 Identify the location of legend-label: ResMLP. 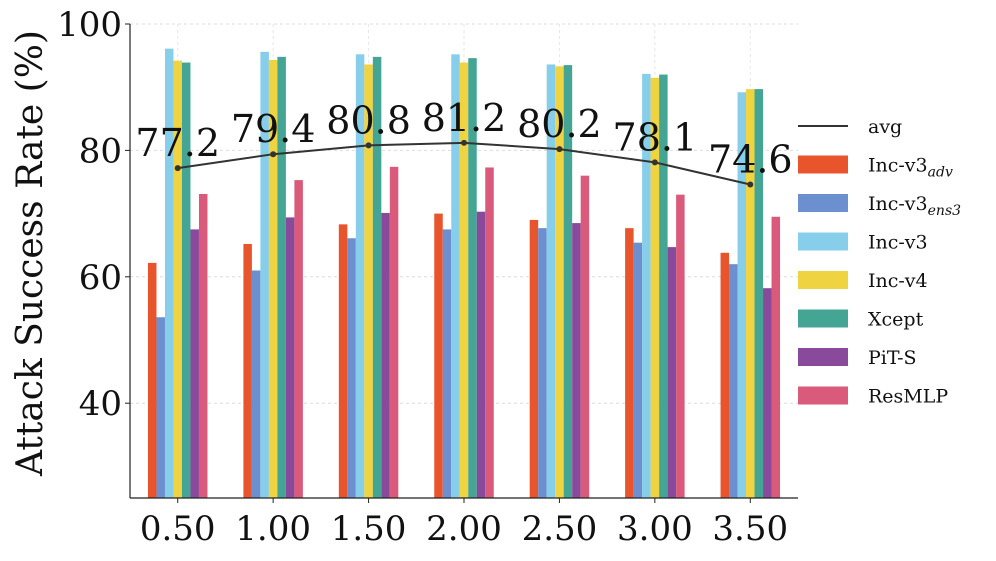
(908, 397).